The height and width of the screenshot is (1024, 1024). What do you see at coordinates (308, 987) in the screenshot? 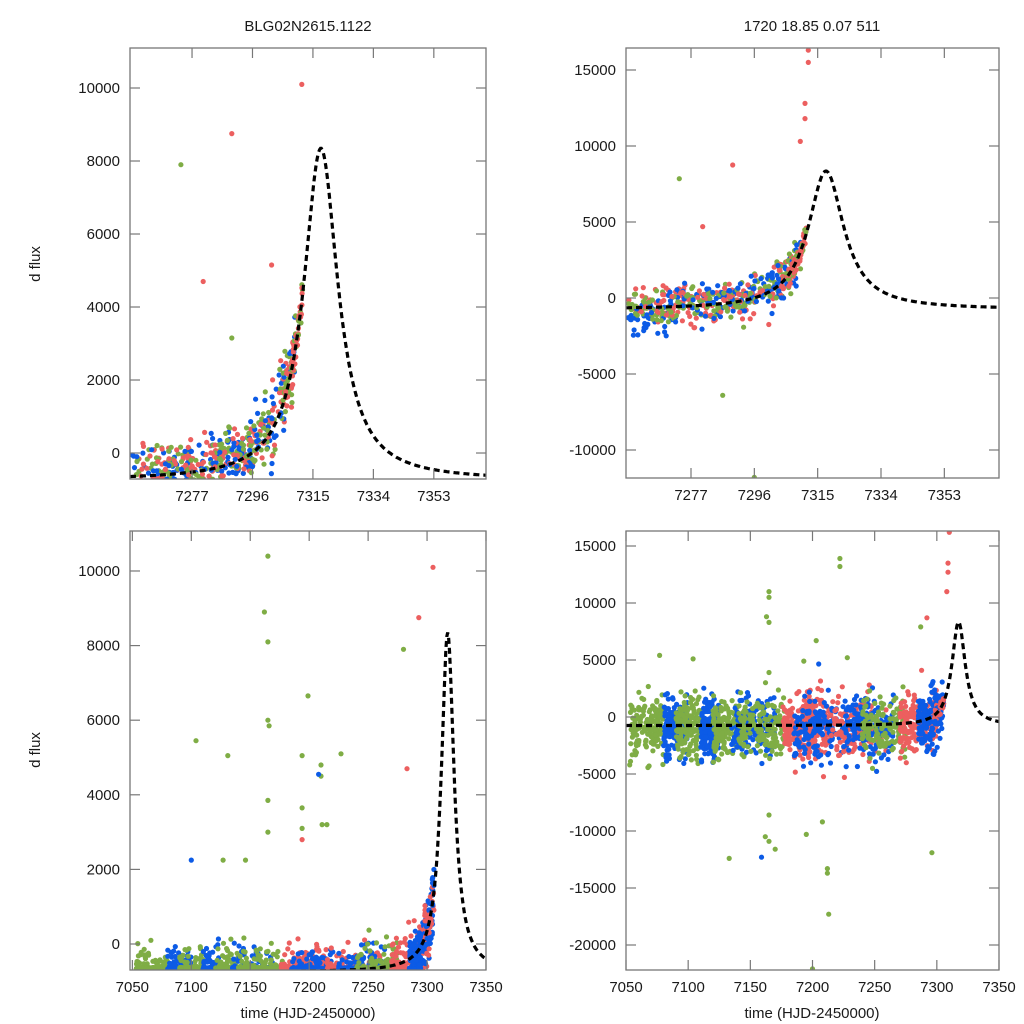
I see `x-tick-label: 7200` at bounding box center [308, 987].